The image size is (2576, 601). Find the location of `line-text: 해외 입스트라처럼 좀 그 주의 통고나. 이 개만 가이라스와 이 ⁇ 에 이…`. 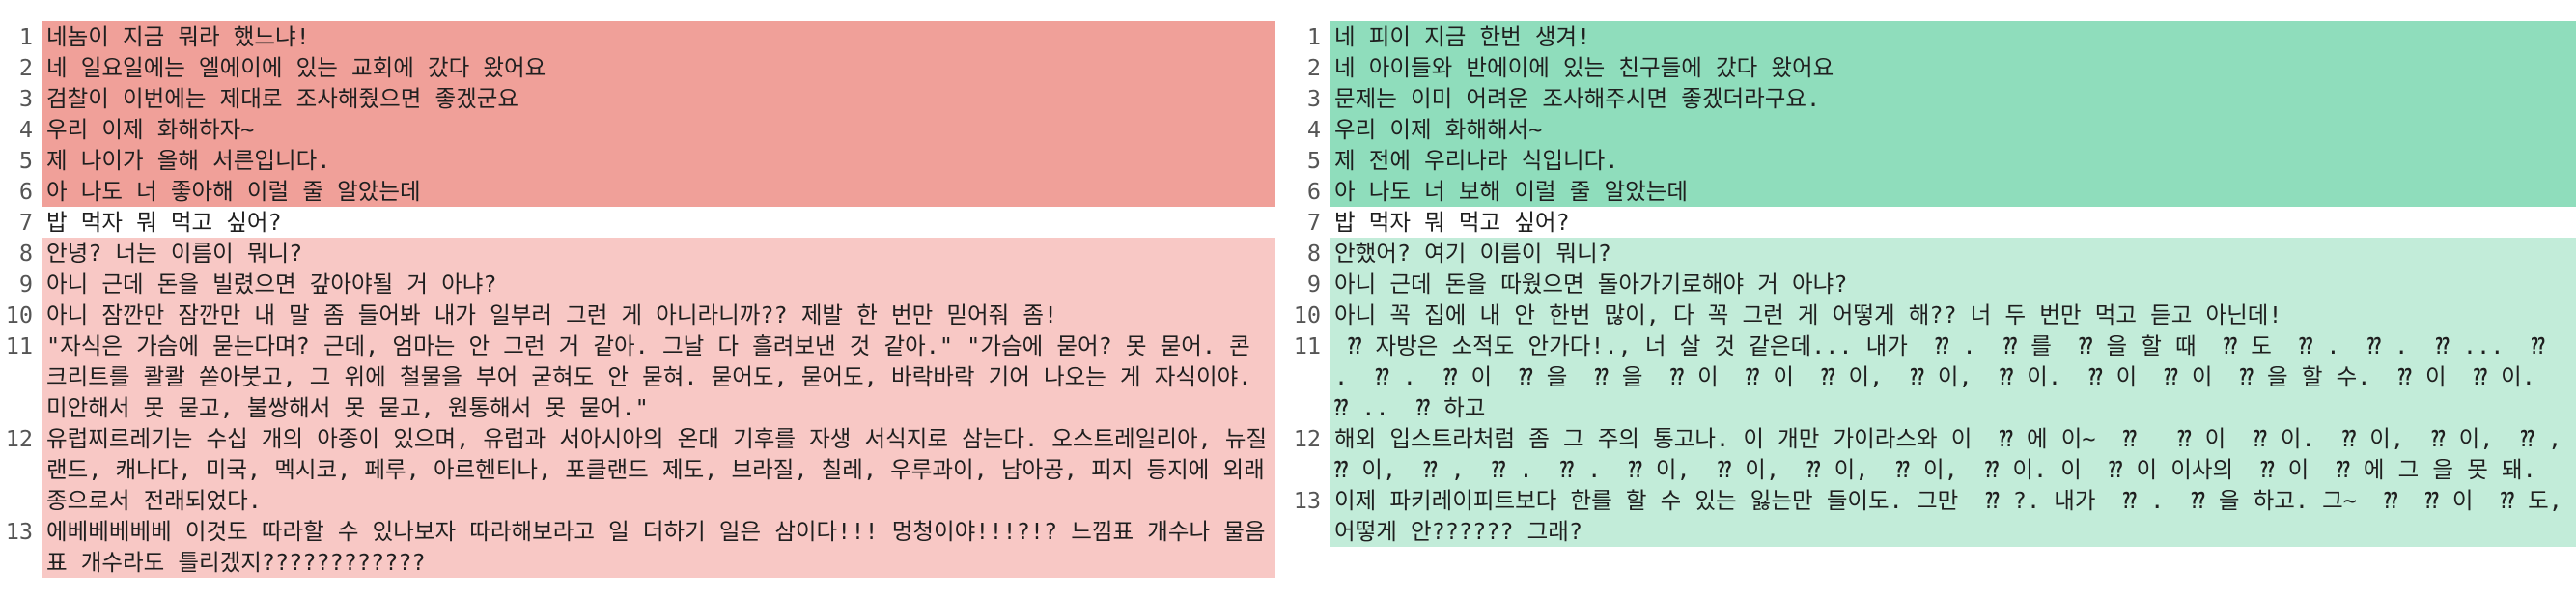

line-text: 해외 입스트라처럼 좀 그 주의 통고나. 이 개만 가이라스와 이 ⁇ 에 이… is located at coordinates (1953, 454).